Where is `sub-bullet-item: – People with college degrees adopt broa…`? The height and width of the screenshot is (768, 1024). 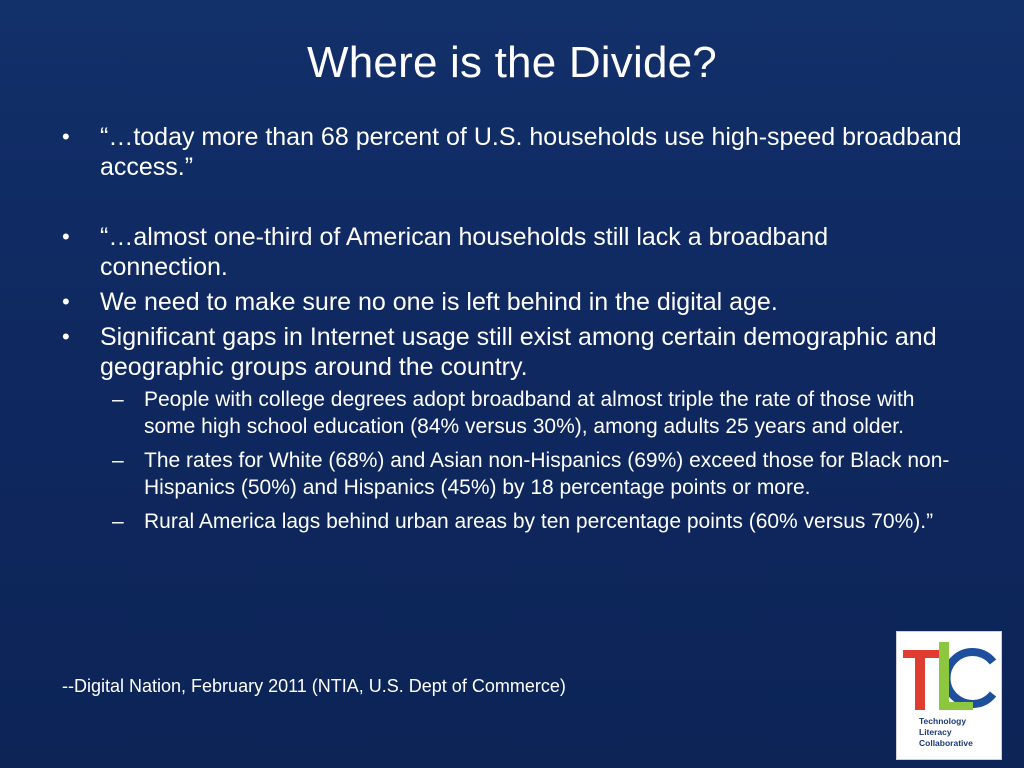 sub-bullet-item: – People with college degrees adopt broa… is located at coordinates (534, 413).